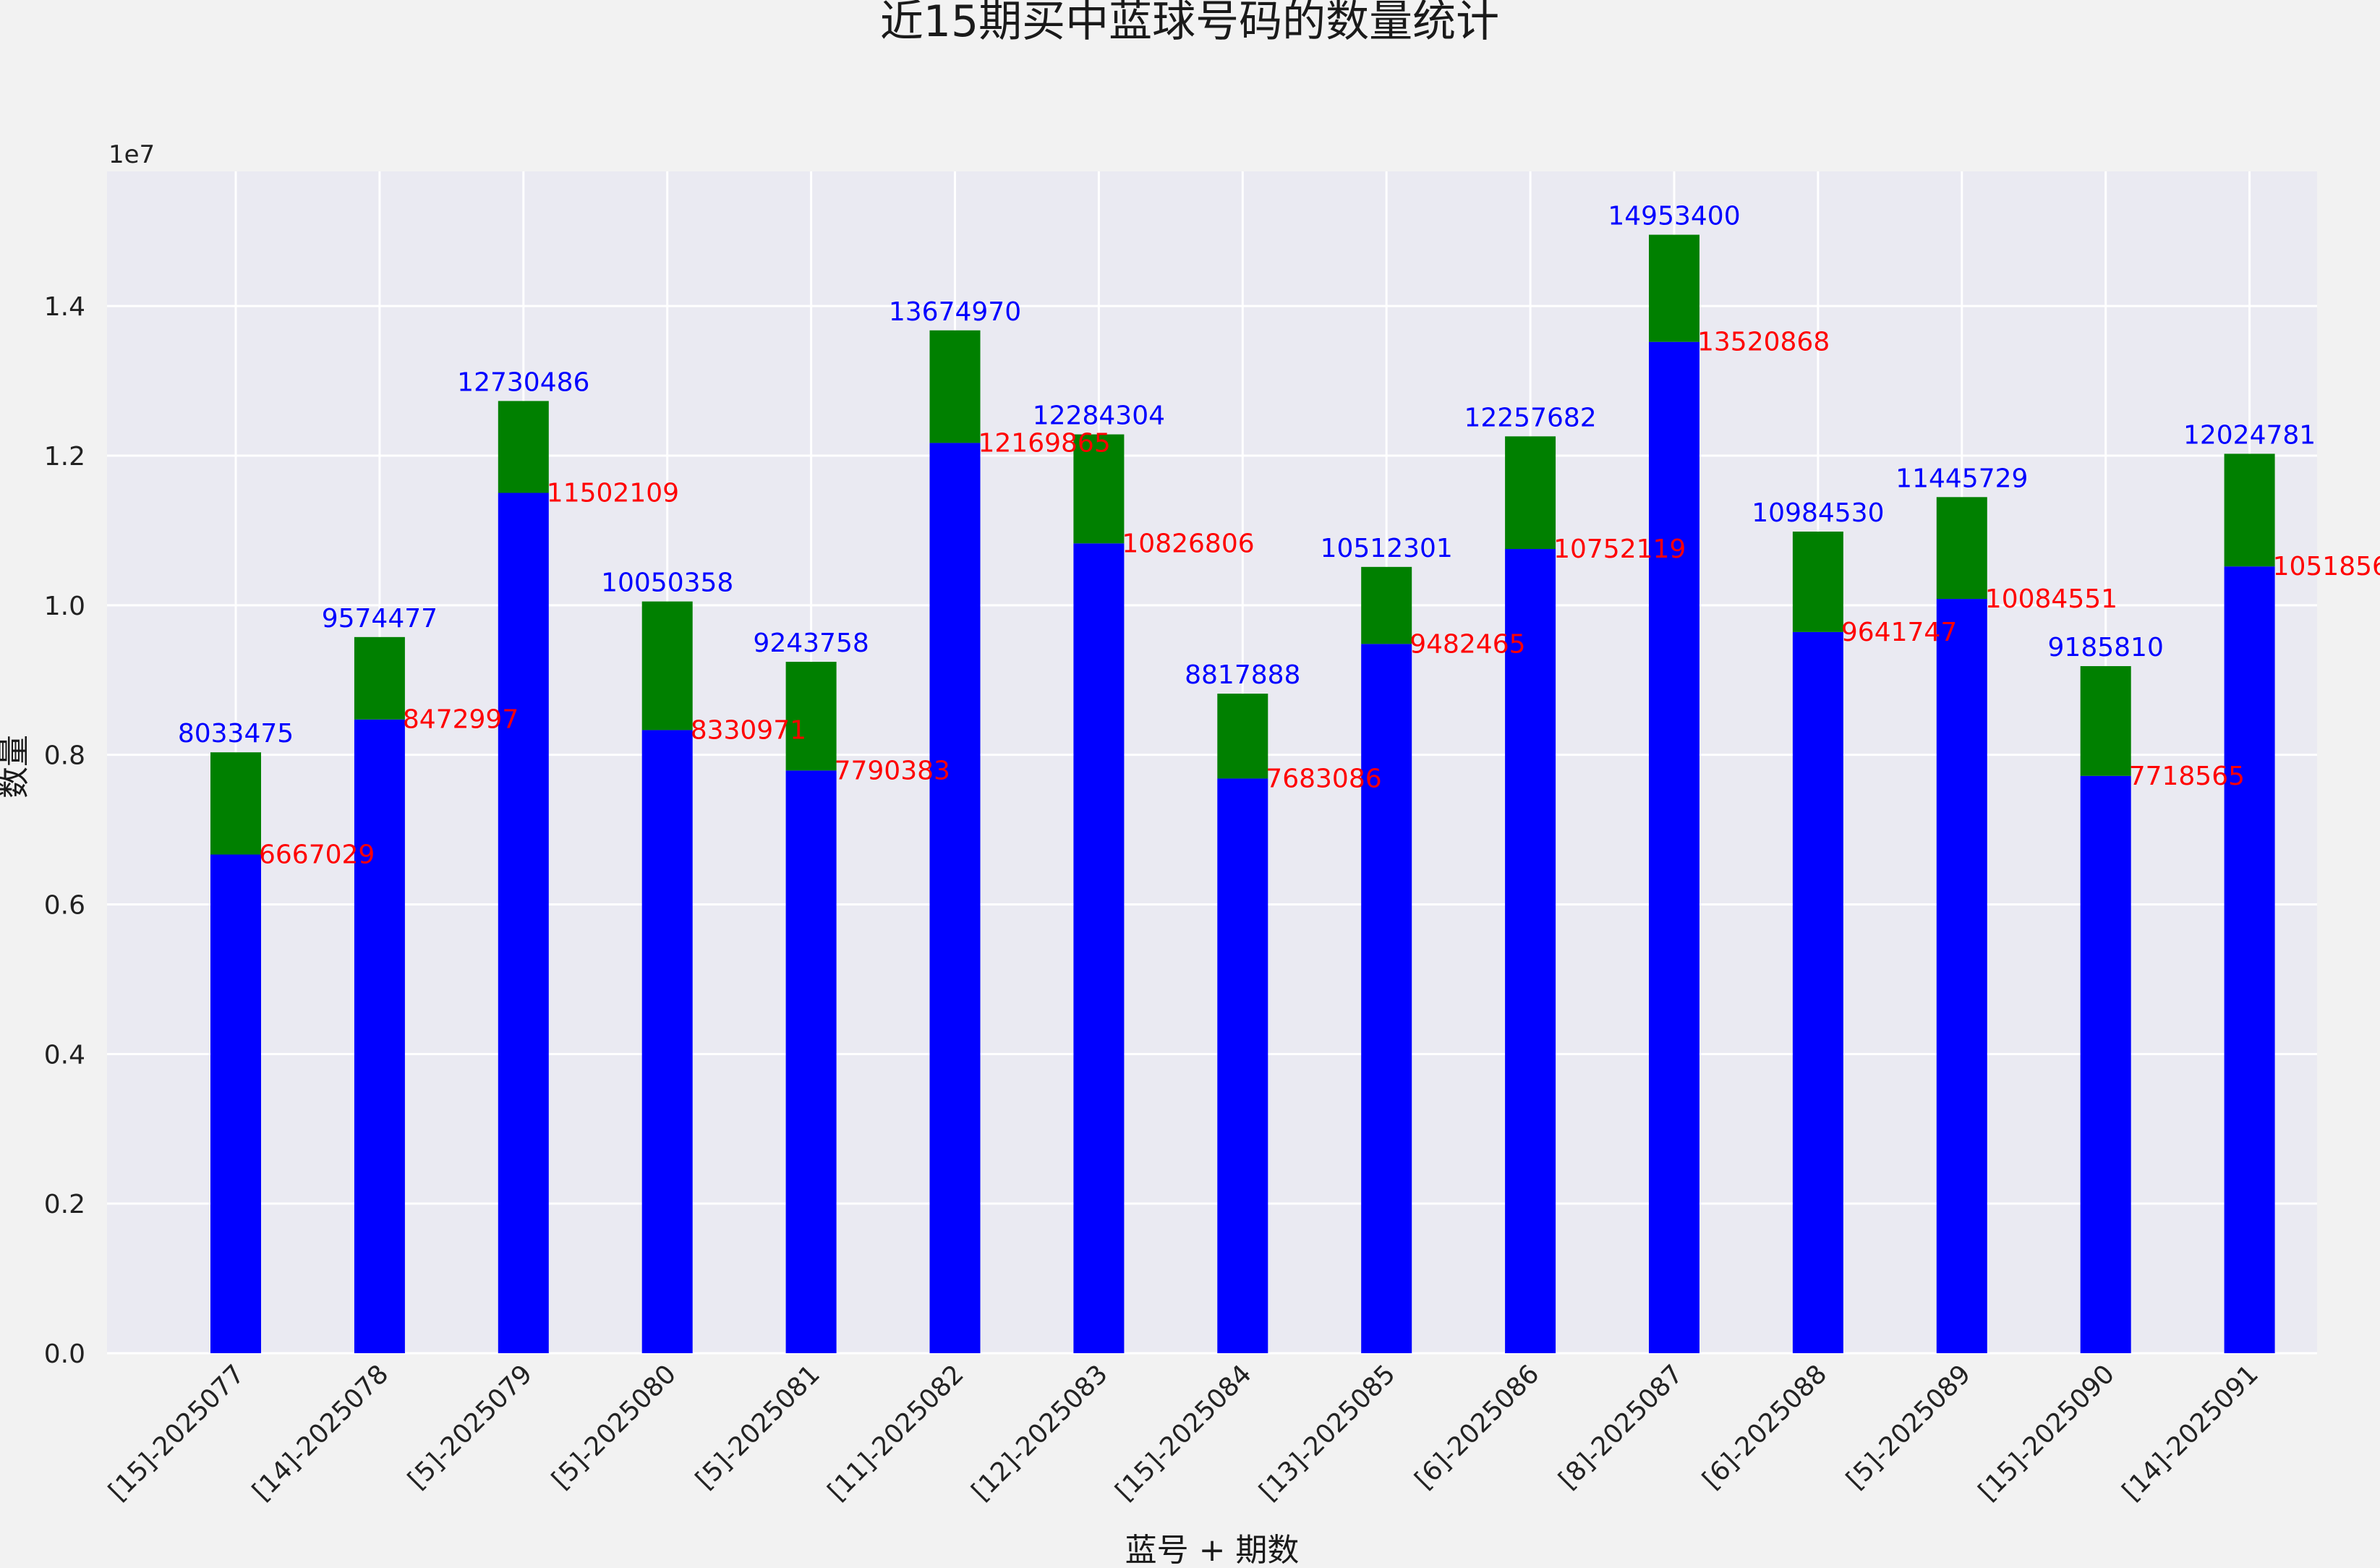 Image resolution: width=2380 pixels, height=1568 pixels. Describe the element at coordinates (758, 1427) in the screenshot. I see `x-tick-label: [5]-2025081` at that location.